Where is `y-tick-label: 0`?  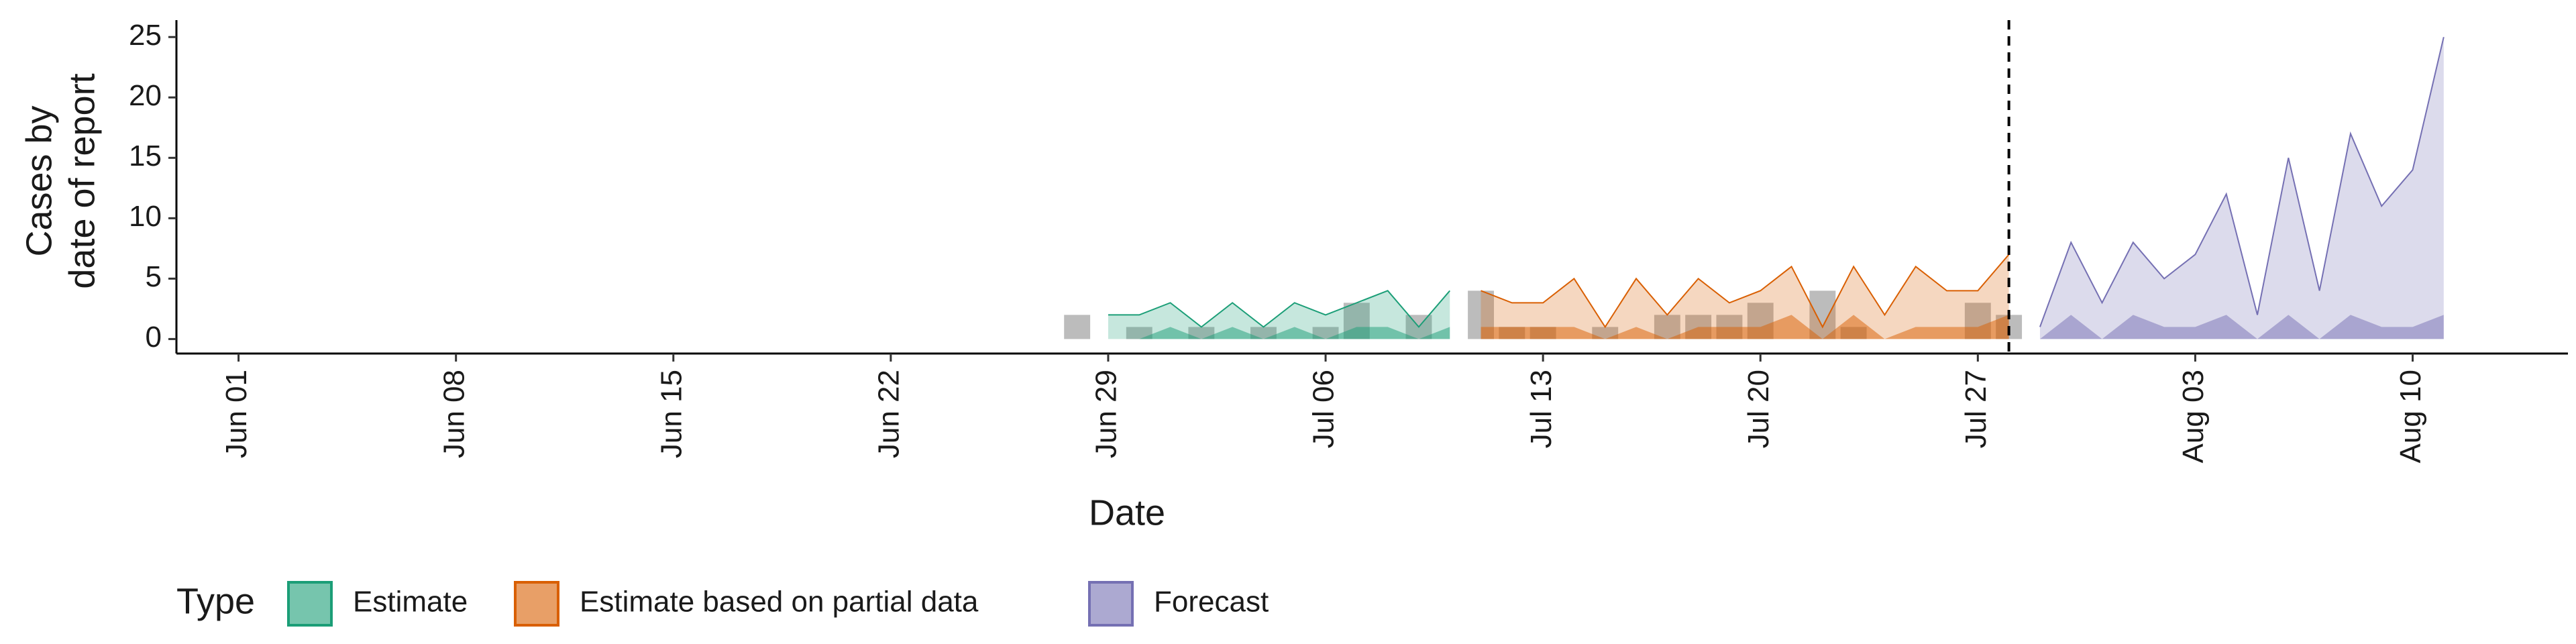
y-tick-label: 0 is located at coordinates (154, 337).